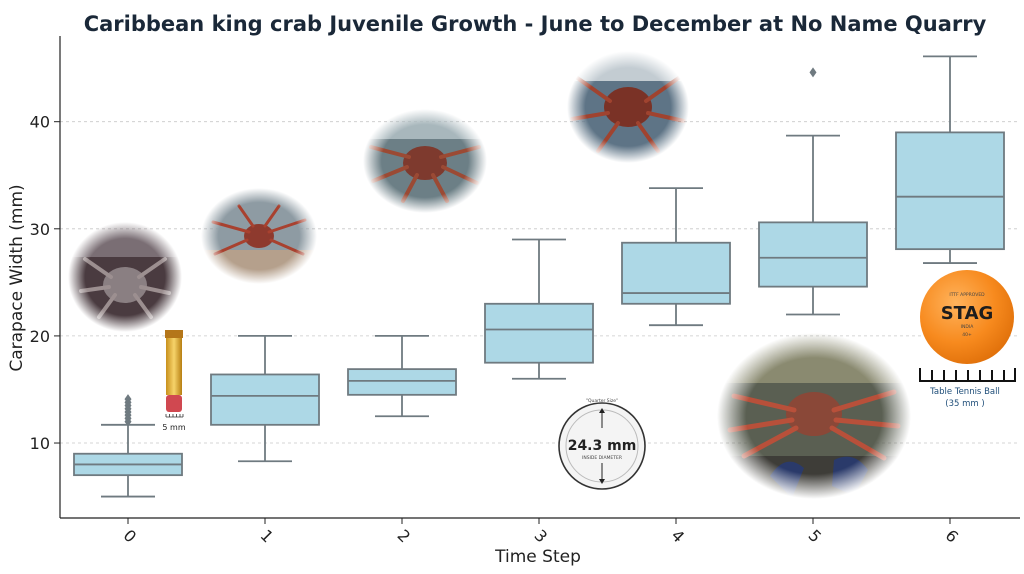  What do you see at coordinates (40, 336) in the screenshot?
I see `y-tick-label: 20` at bounding box center [40, 336].